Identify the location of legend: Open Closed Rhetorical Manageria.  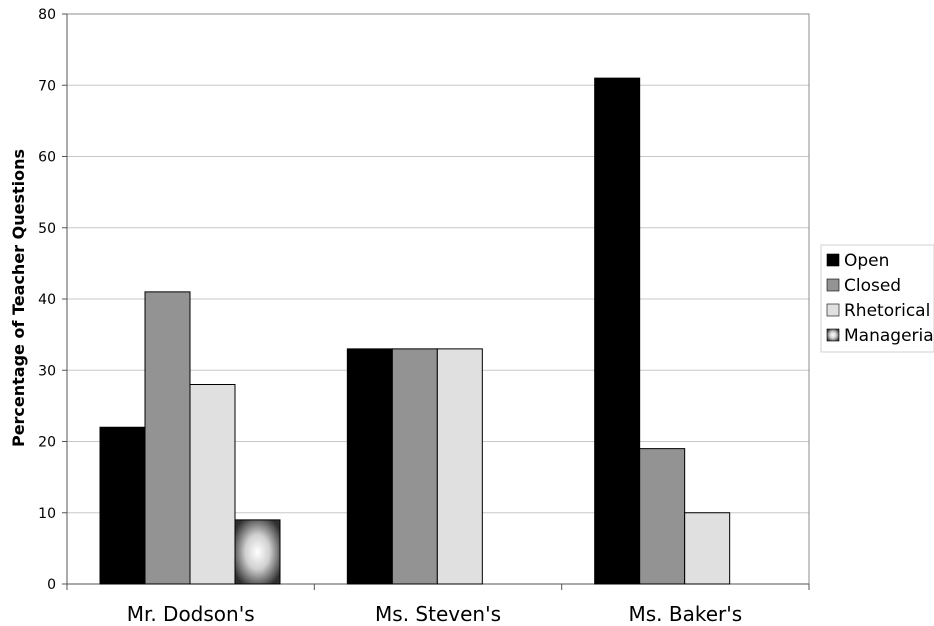
(877, 298).